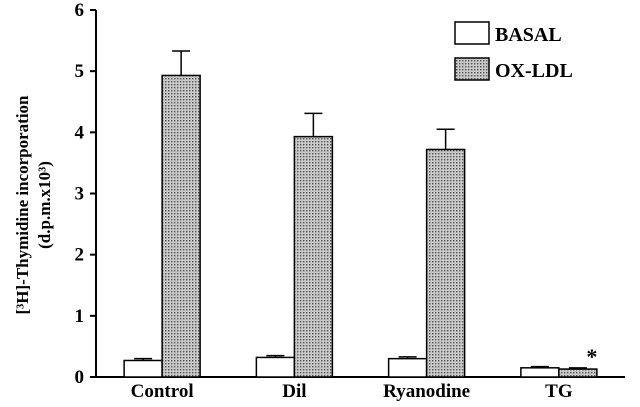  I want to click on y-tick-label: 6, so click(80, 10).